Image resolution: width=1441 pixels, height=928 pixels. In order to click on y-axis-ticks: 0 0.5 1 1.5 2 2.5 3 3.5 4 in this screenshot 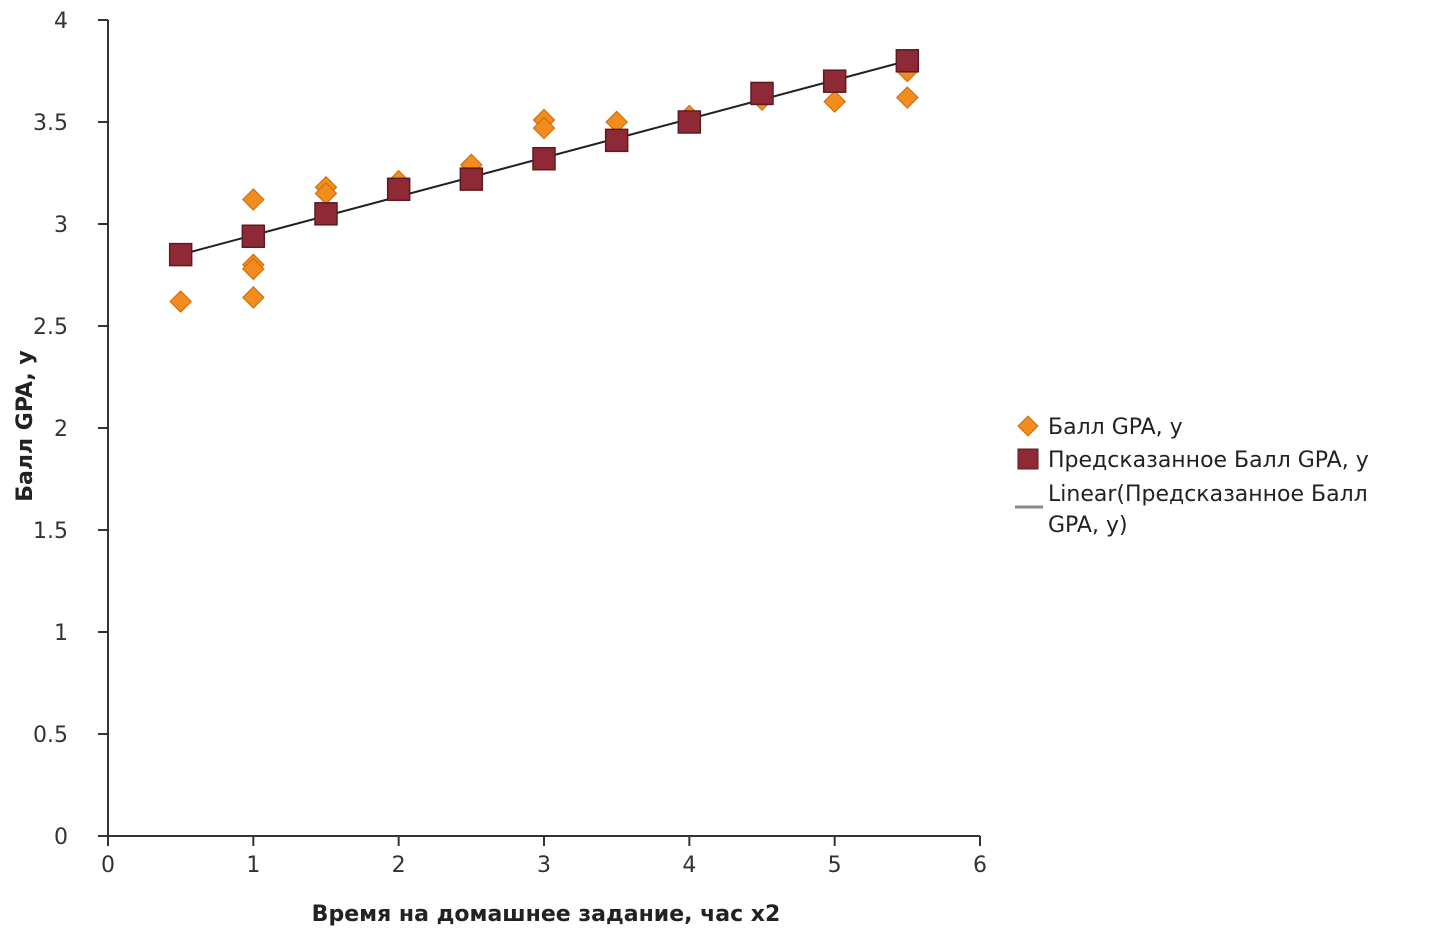, I will do `click(70, 429)`.